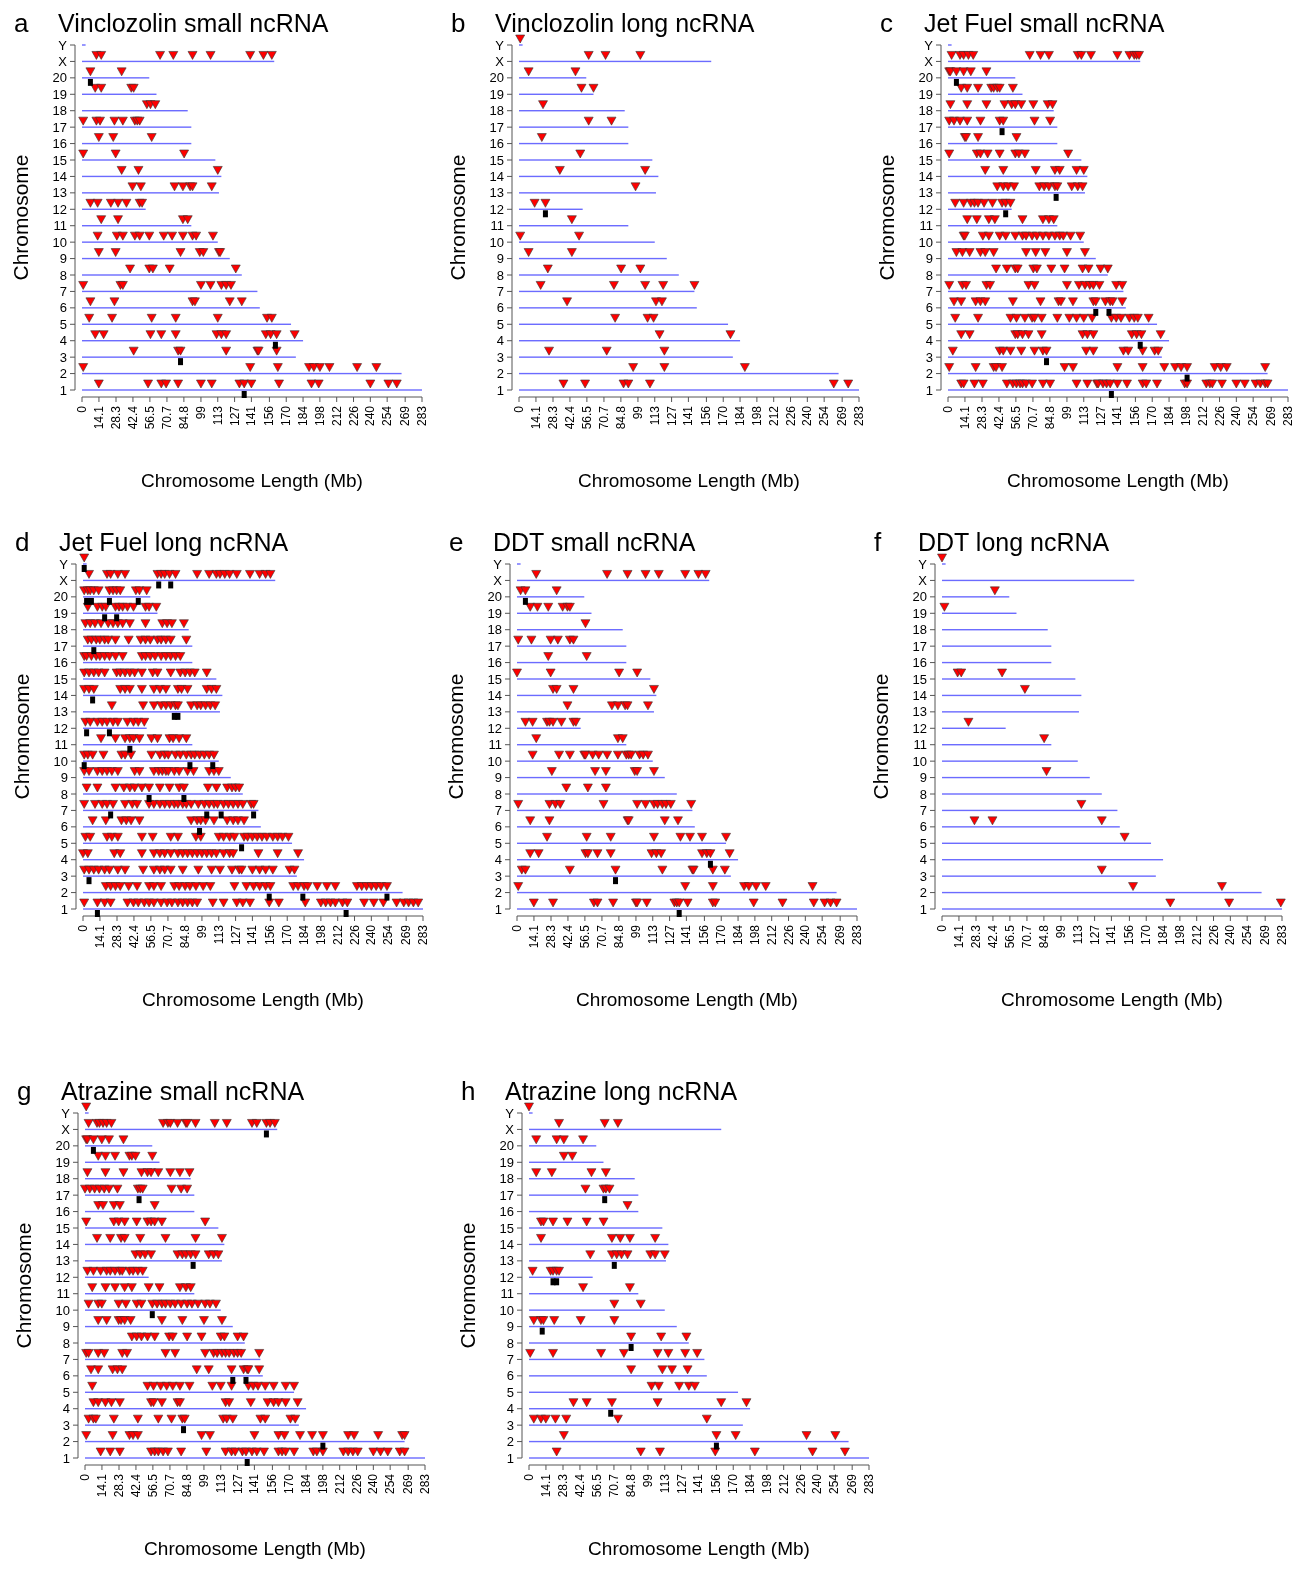 Image resolution: width=1293 pixels, height=1579 pixels. What do you see at coordinates (510, 1113) in the screenshot?
I see `y-tick-label: Y` at bounding box center [510, 1113].